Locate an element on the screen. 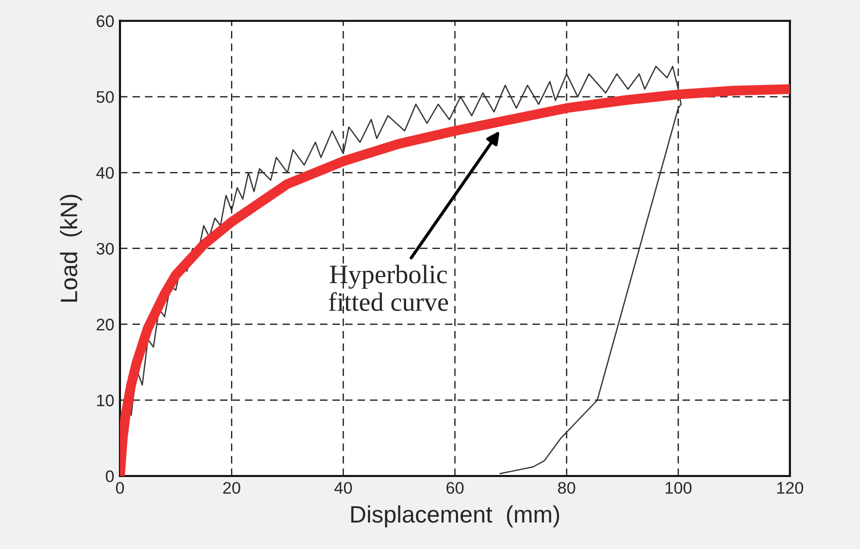  y-tick-label: 0 is located at coordinates (110, 476).